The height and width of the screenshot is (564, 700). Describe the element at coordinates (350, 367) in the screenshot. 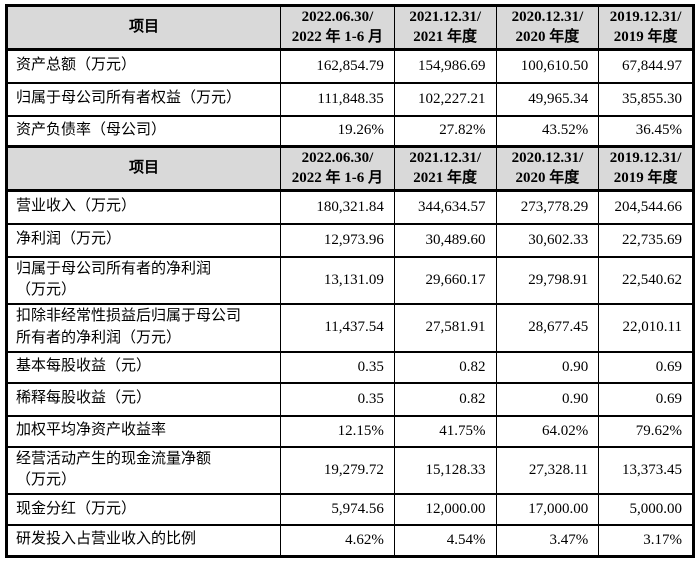

I see `table-row: 基本每股收益（元） 0.35 0.82 0.90 0.69` at that location.